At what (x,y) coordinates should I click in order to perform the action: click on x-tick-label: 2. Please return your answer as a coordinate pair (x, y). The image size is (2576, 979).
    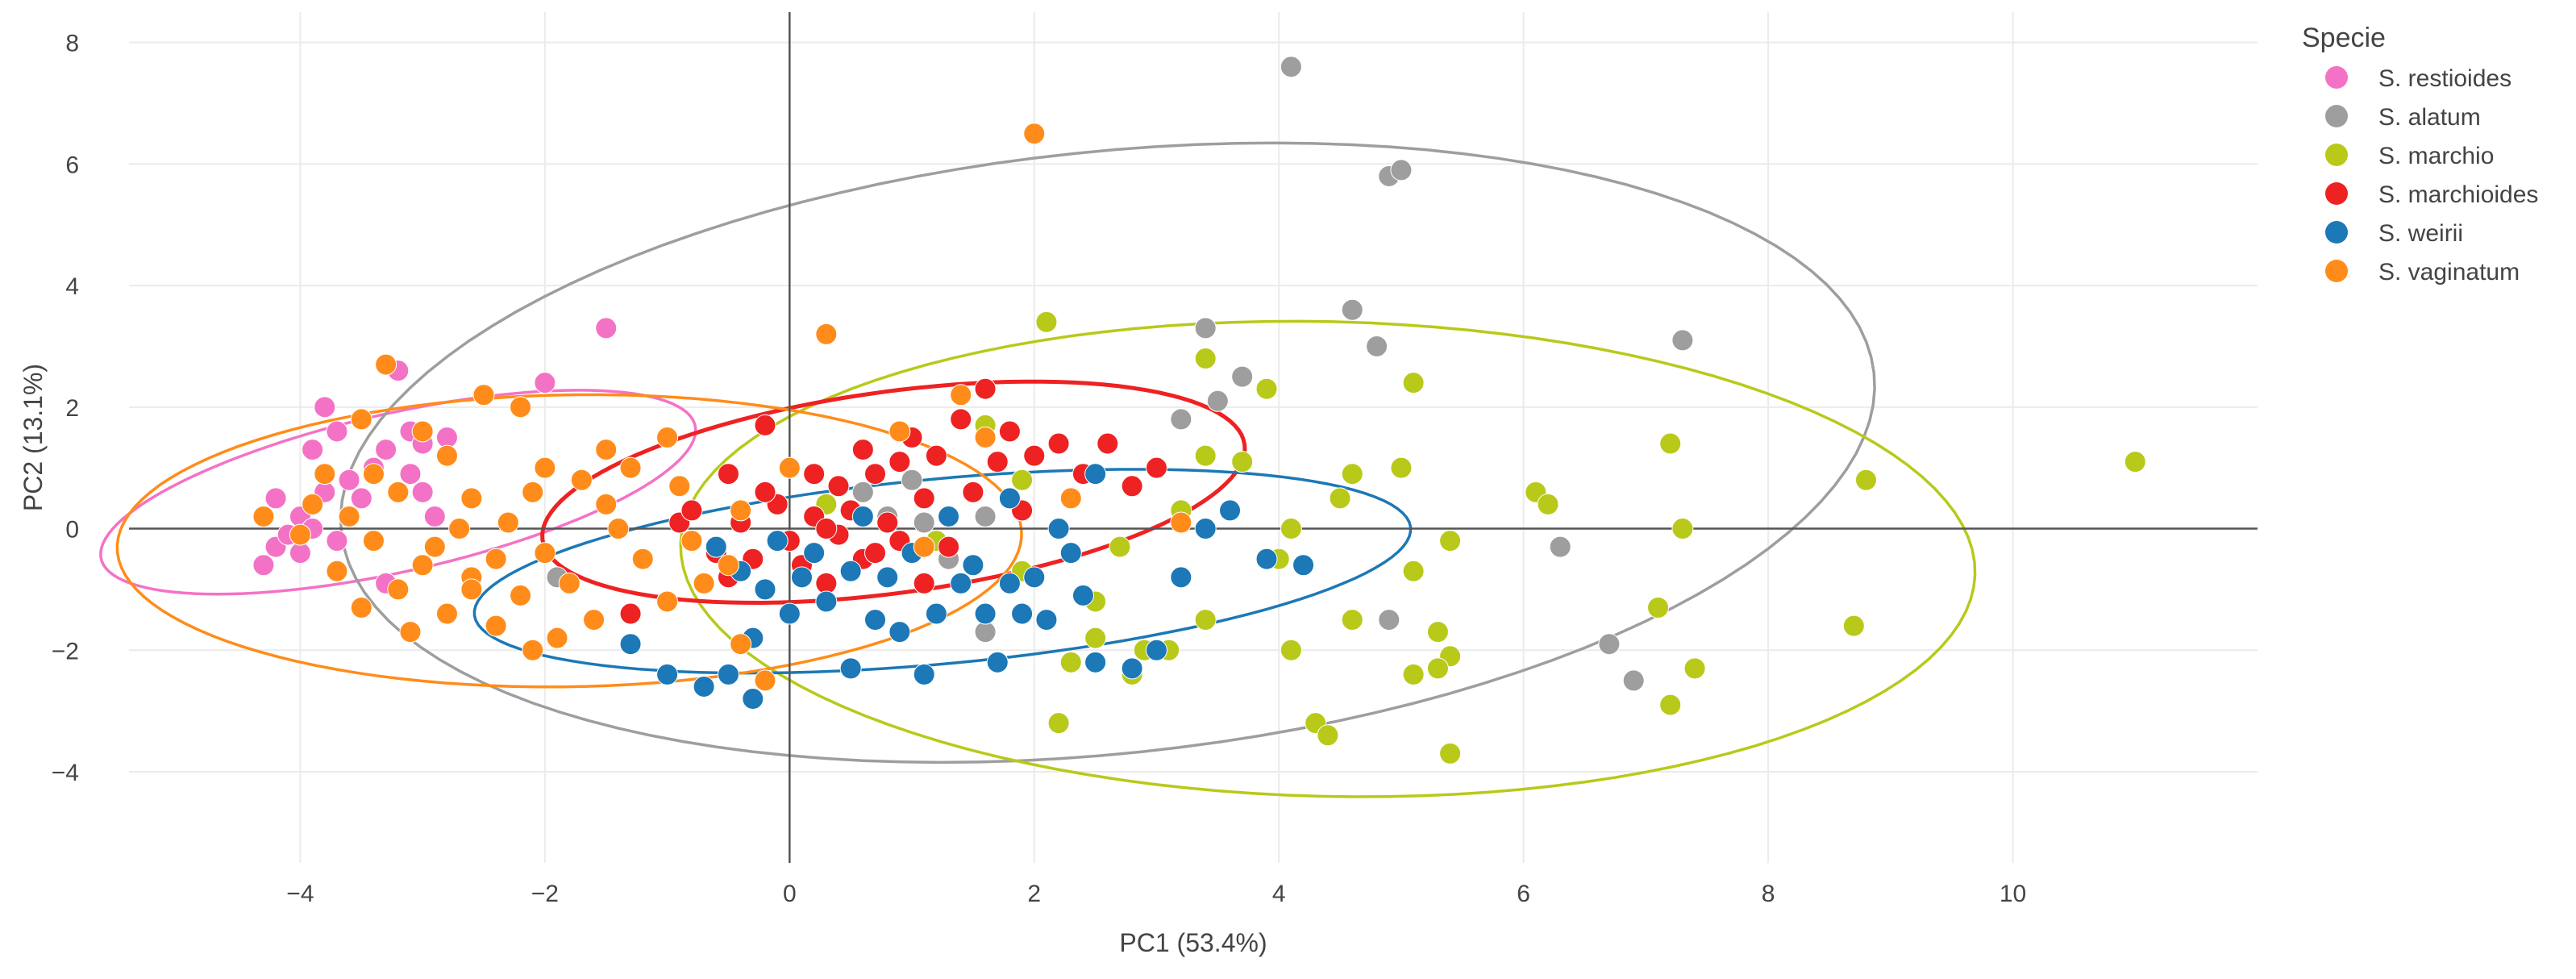
    Looking at the image, I should click on (1034, 894).